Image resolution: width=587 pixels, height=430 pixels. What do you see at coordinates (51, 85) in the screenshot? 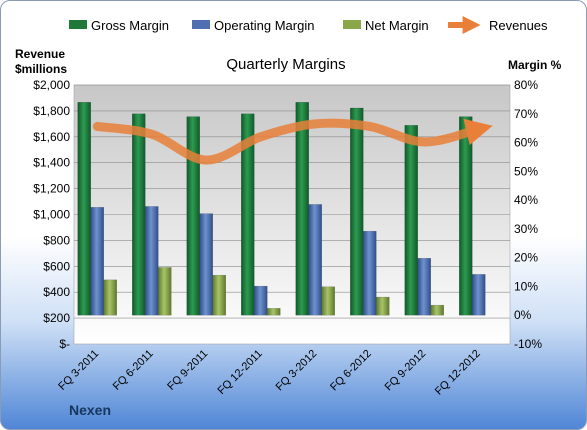
I see `left-tick-label: $2,000` at bounding box center [51, 85].